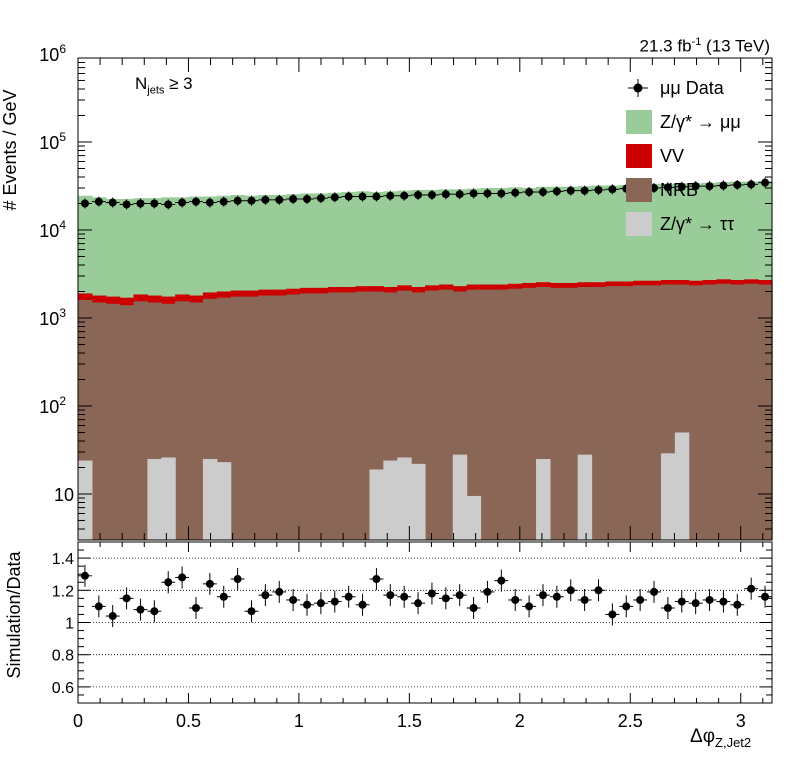  Describe the element at coordinates (14, 615) in the screenshot. I see `y-axis-title-ratio: Simulation/Data` at that location.